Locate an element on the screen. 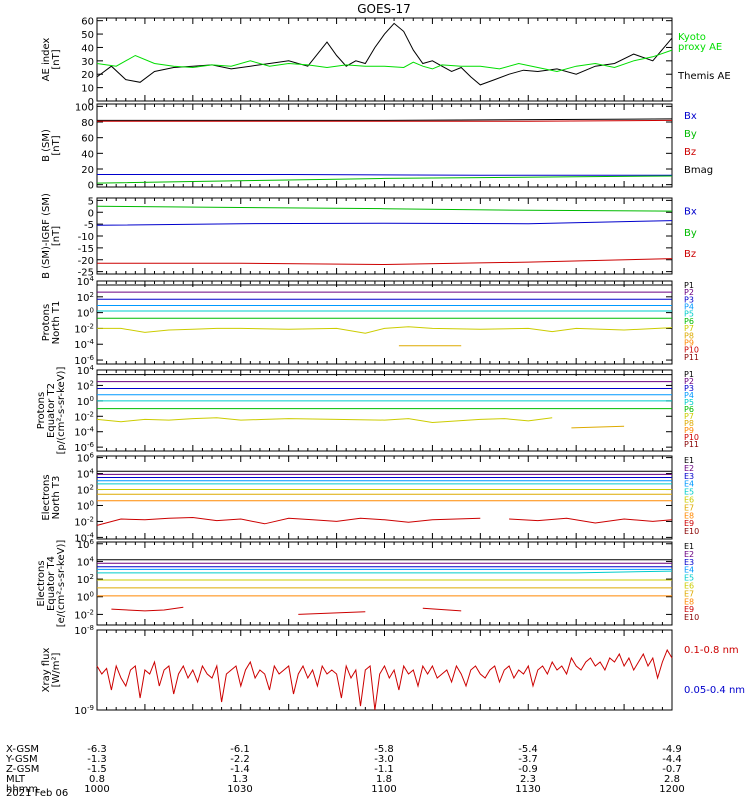 Image resolution: width=750 pixels, height=800 pixels. y-axis-label: B (SM)-IGRF (SM) is located at coordinates (46, 236).